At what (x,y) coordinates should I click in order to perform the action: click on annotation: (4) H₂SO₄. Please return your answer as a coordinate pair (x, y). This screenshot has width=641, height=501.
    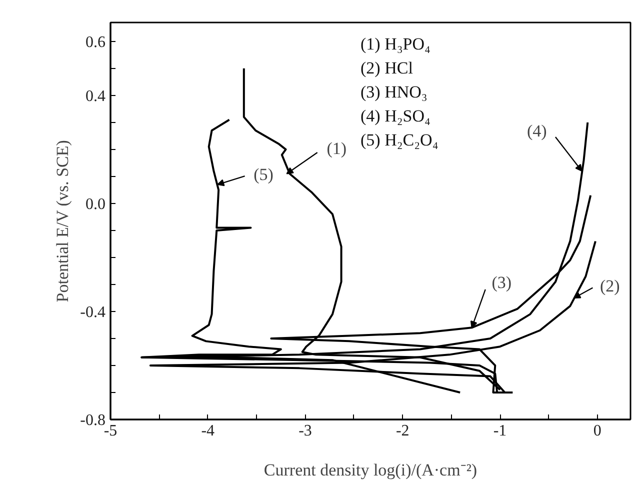
    Looking at the image, I should click on (395, 116).